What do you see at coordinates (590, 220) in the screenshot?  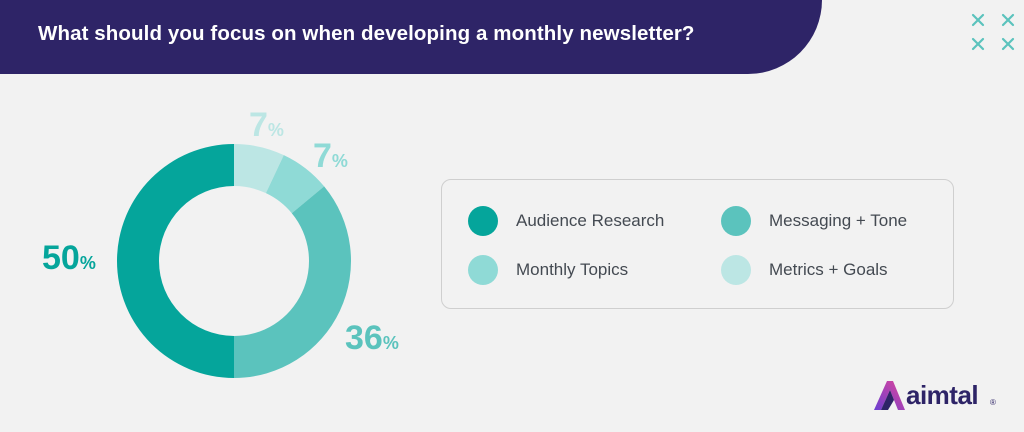 I see `legend-label: Audience Research` at bounding box center [590, 220].